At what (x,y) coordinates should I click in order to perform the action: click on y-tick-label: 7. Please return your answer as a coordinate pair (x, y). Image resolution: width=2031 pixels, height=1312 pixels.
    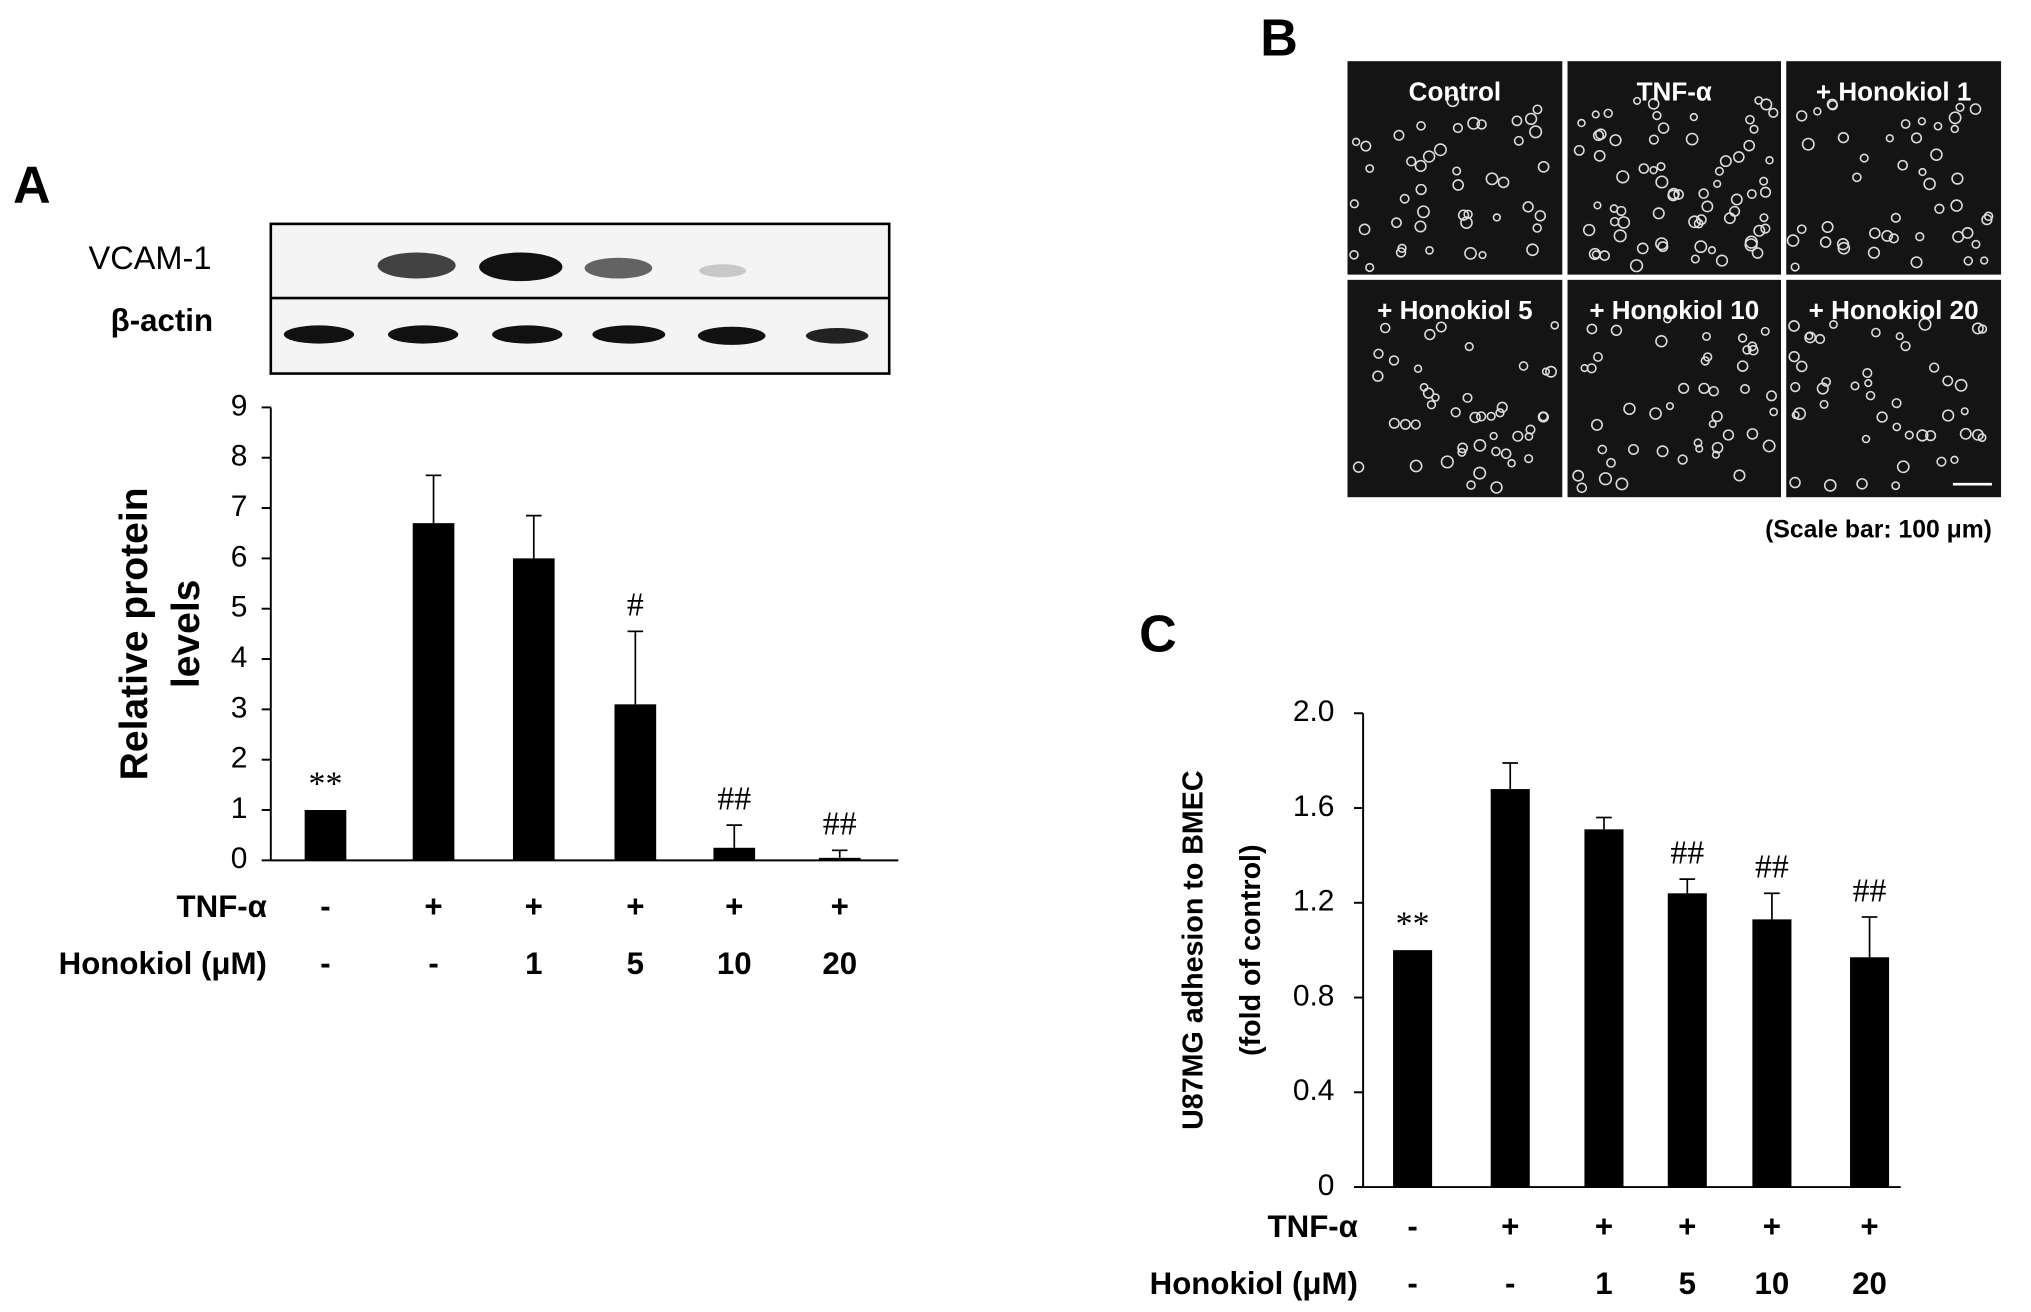
    Looking at the image, I should click on (239, 506).